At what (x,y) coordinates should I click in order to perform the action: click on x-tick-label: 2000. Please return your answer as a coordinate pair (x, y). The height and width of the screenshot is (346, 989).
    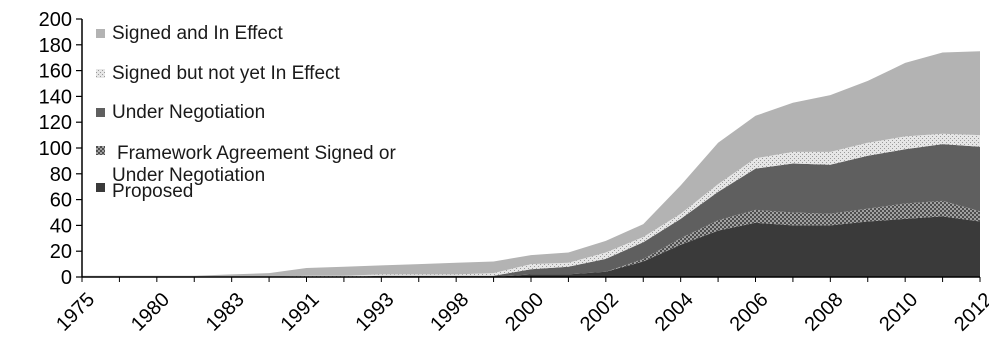
    Looking at the image, I should click on (524, 312).